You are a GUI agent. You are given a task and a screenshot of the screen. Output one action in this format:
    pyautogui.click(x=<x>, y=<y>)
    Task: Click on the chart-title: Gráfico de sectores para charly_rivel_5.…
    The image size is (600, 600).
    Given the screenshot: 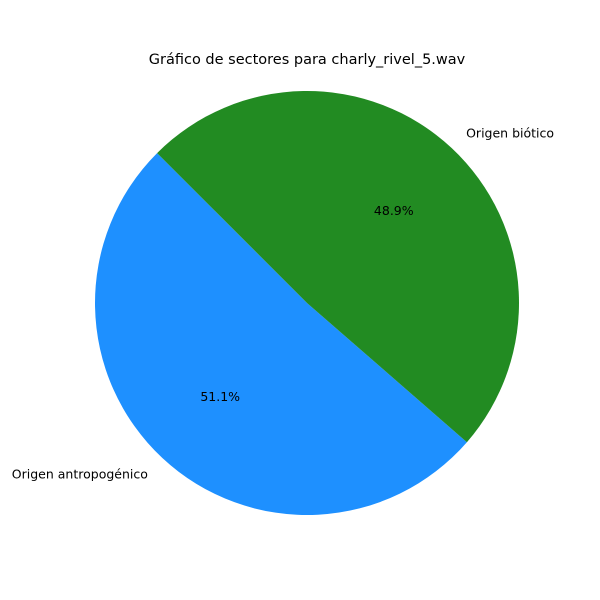 What is the action you would take?
    pyautogui.click(x=307, y=60)
    